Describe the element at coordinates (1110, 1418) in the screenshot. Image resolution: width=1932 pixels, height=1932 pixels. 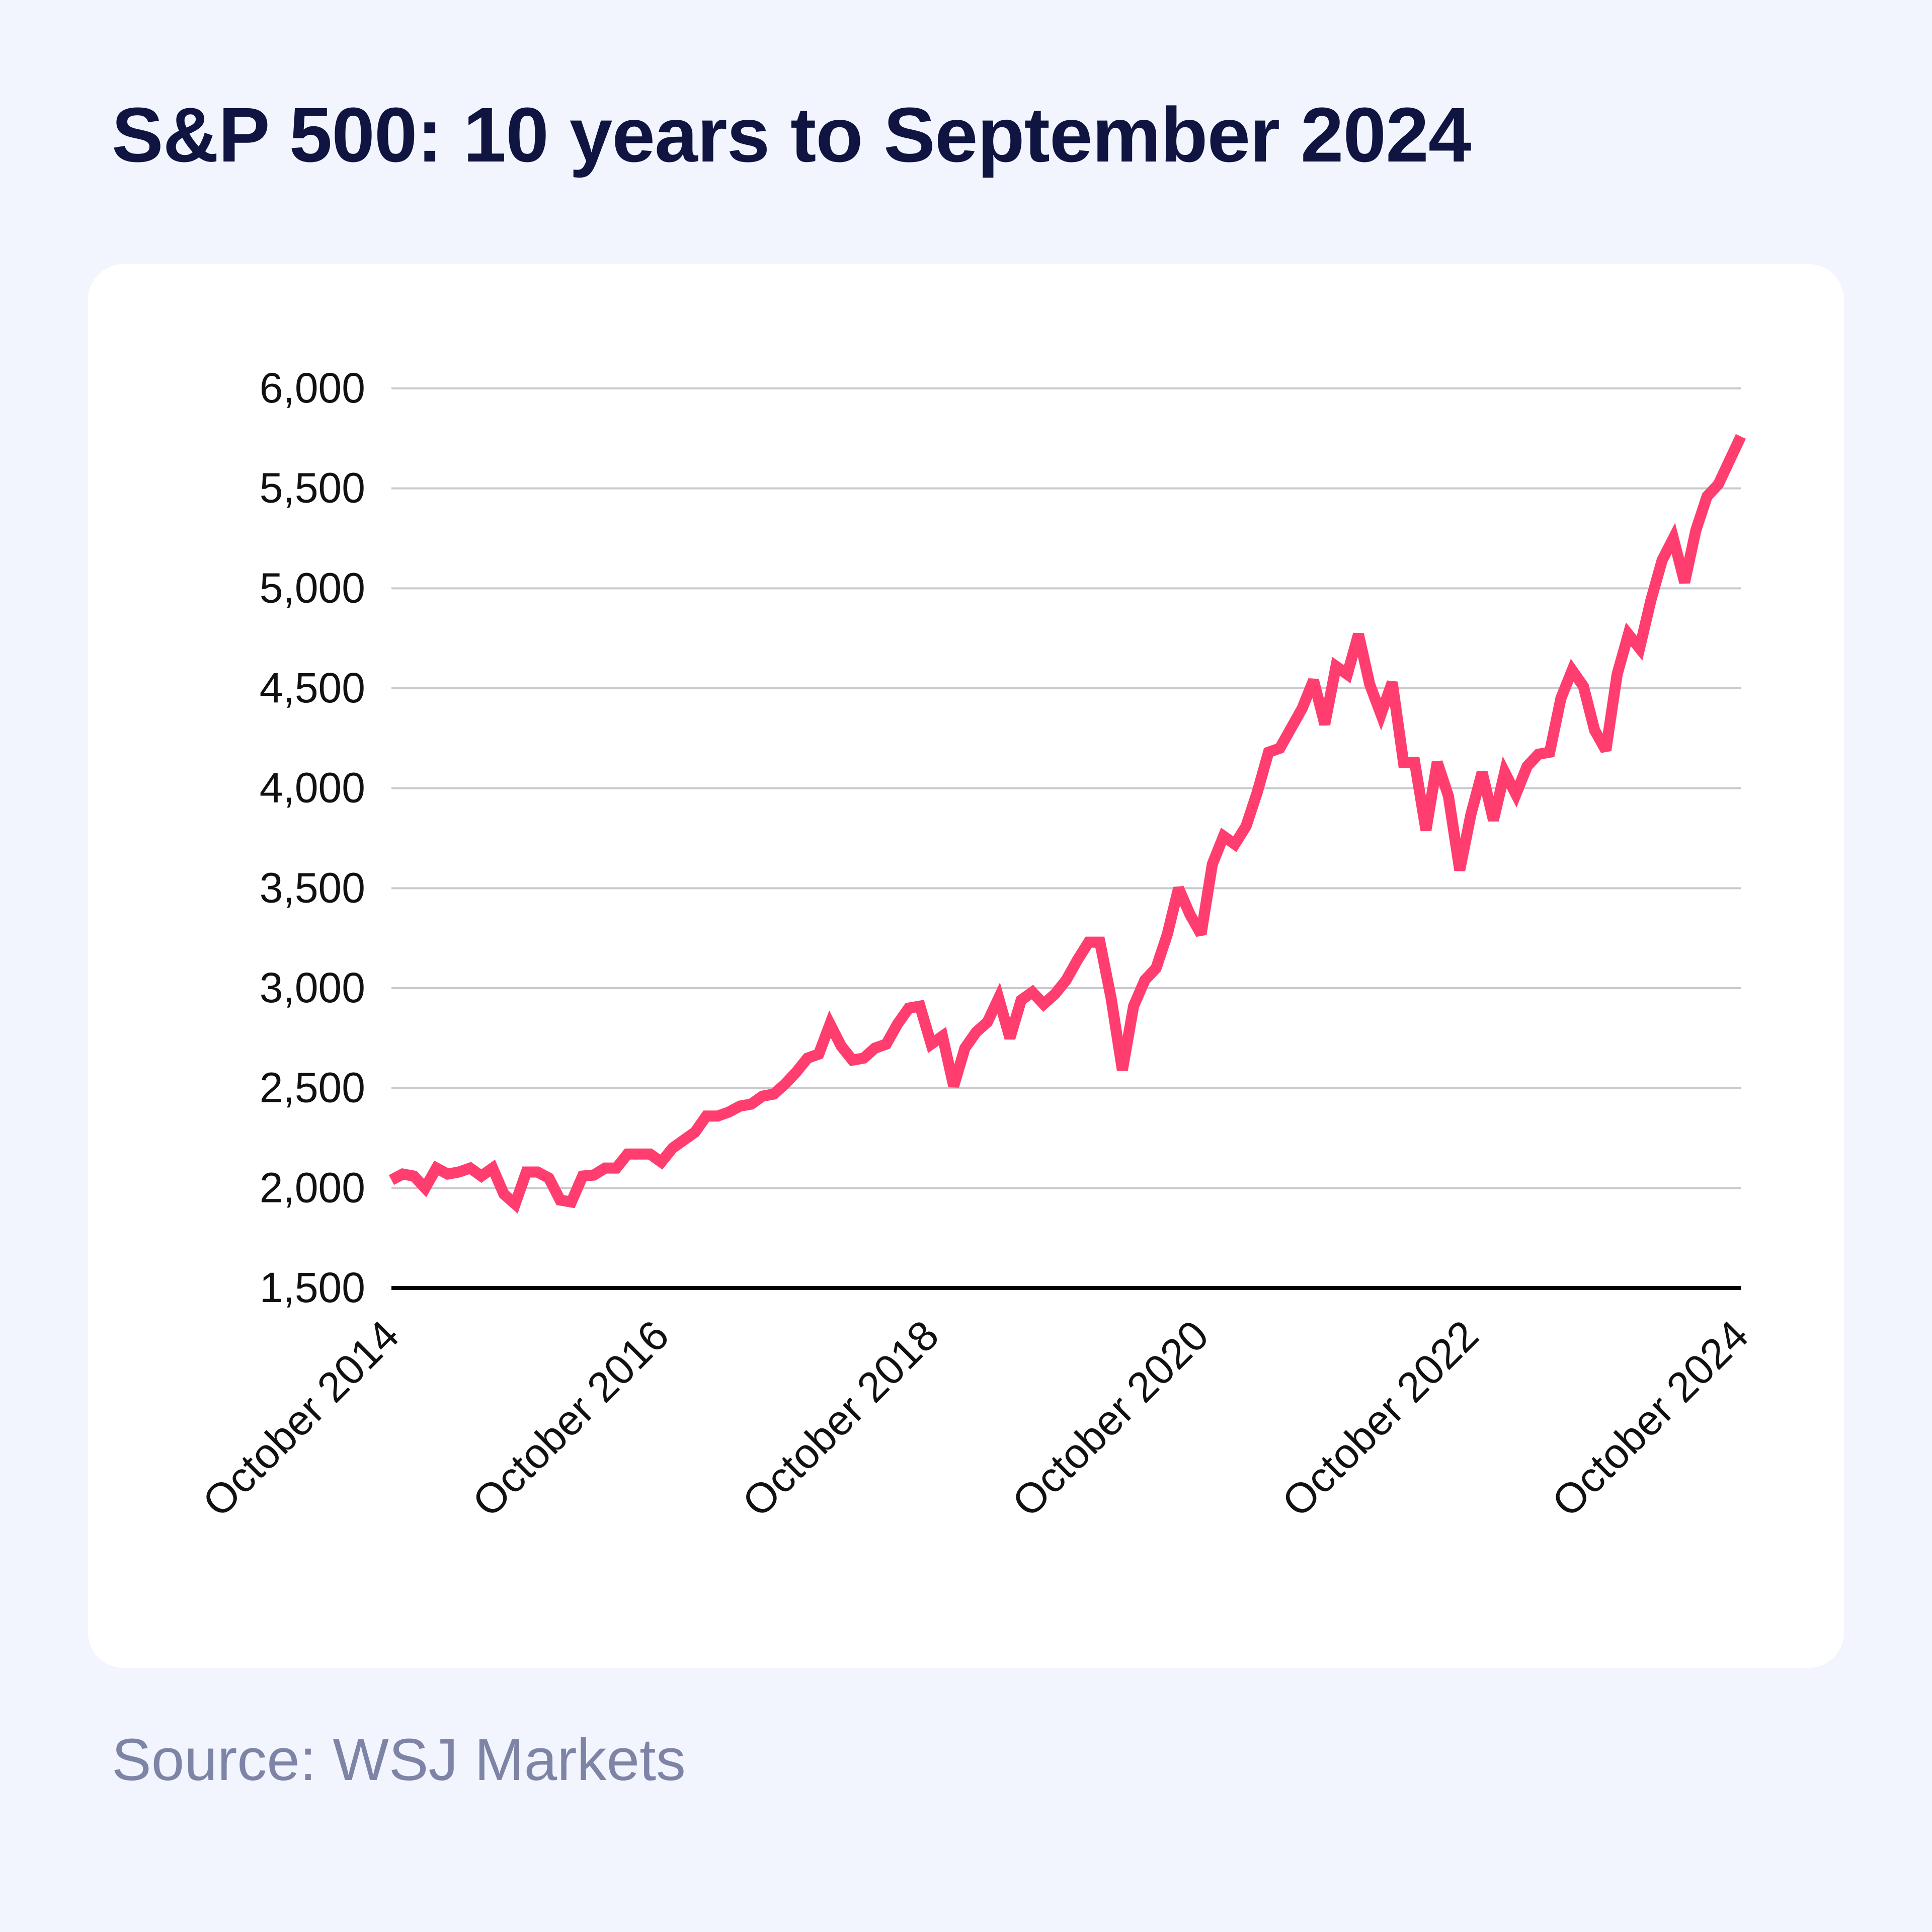
I see `x-tick-label: October 2020` at that location.